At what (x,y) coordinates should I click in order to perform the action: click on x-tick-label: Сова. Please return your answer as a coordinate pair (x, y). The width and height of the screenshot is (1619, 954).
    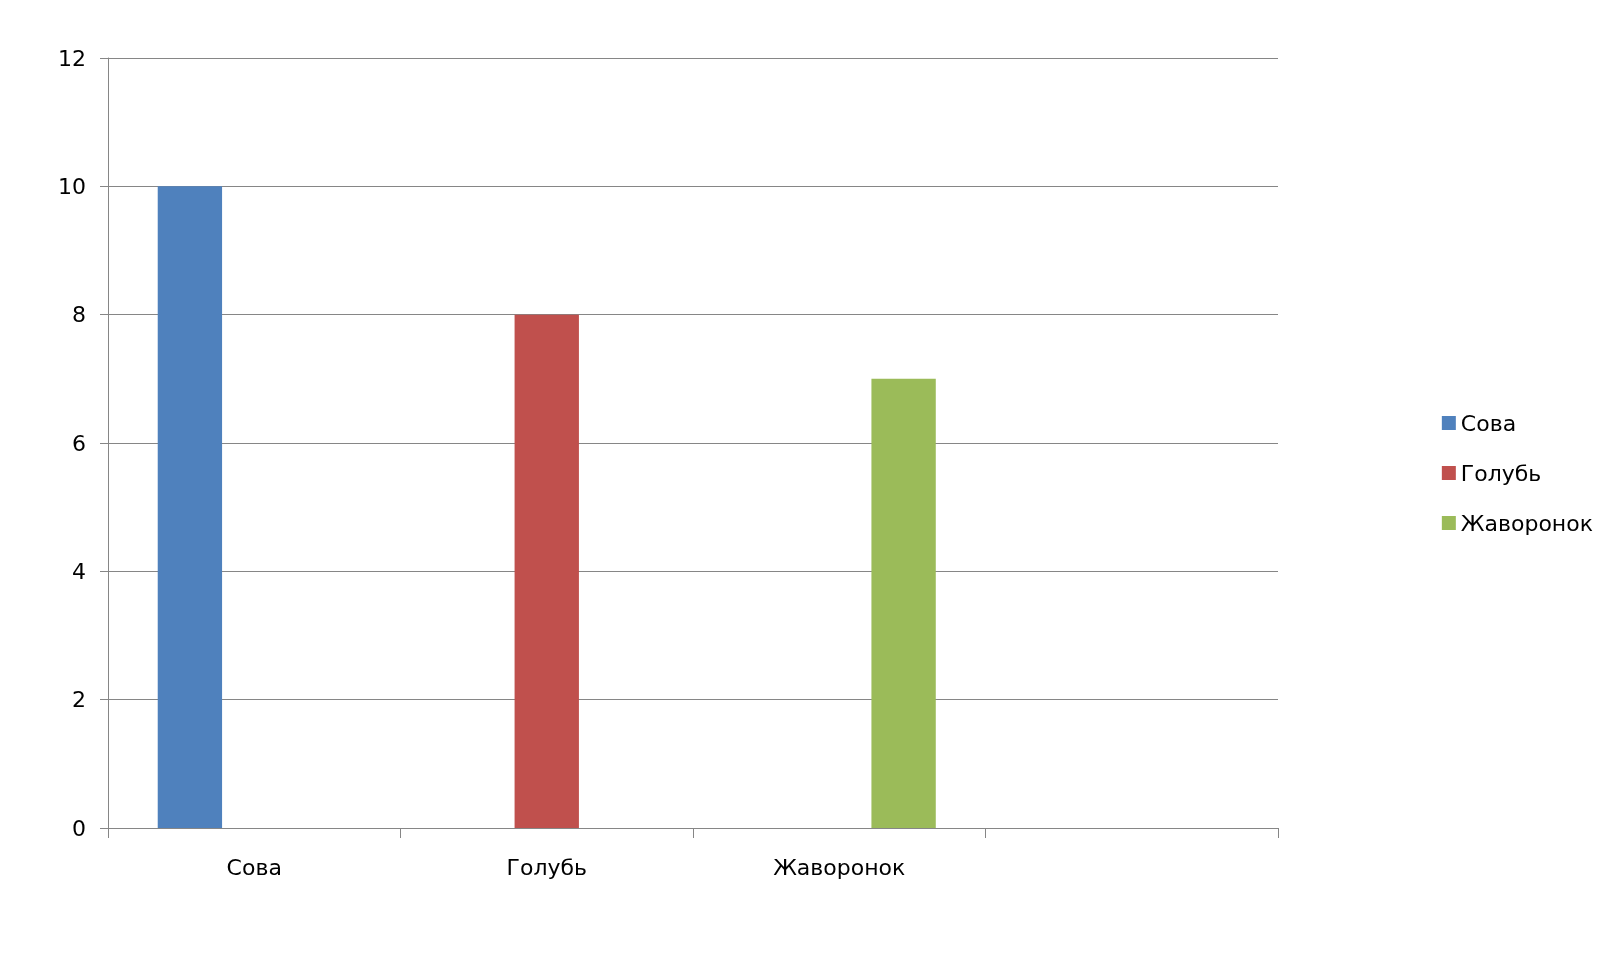
    Looking at the image, I should click on (254, 867).